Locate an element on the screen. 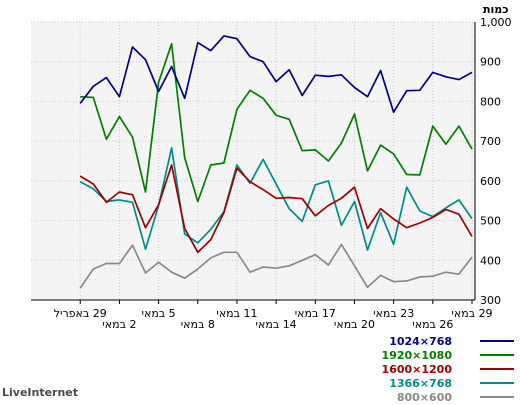 This screenshot has height=405, width=520. y-axis-label: כמות is located at coordinates (495, 9).